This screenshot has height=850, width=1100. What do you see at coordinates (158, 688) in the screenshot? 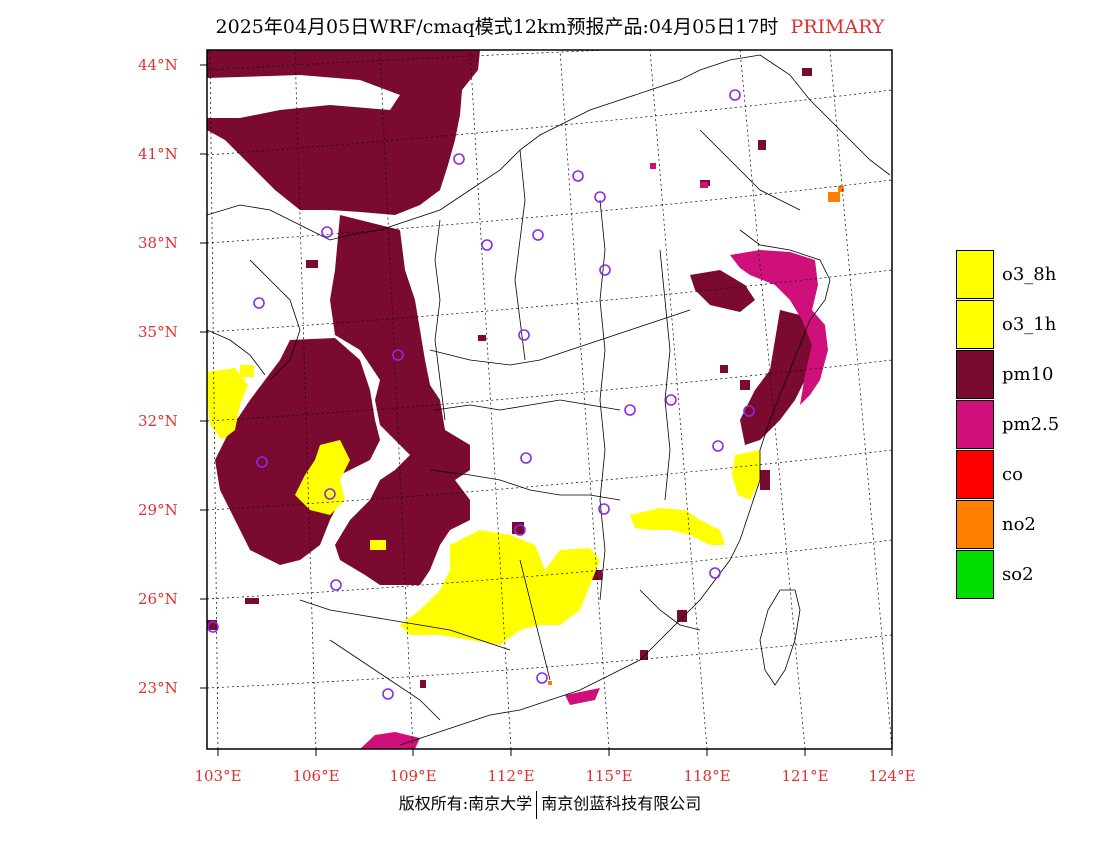
I see `lat-label: 23°N` at bounding box center [158, 688].